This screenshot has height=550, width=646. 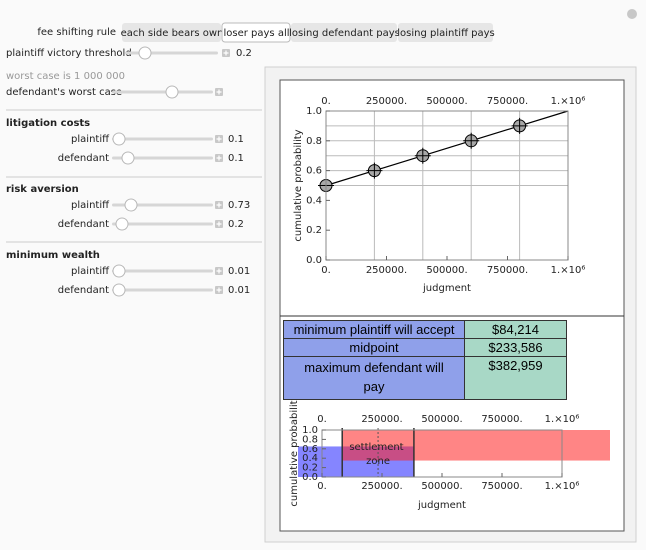 I want to click on settings-icon, so click(x=632, y=14).